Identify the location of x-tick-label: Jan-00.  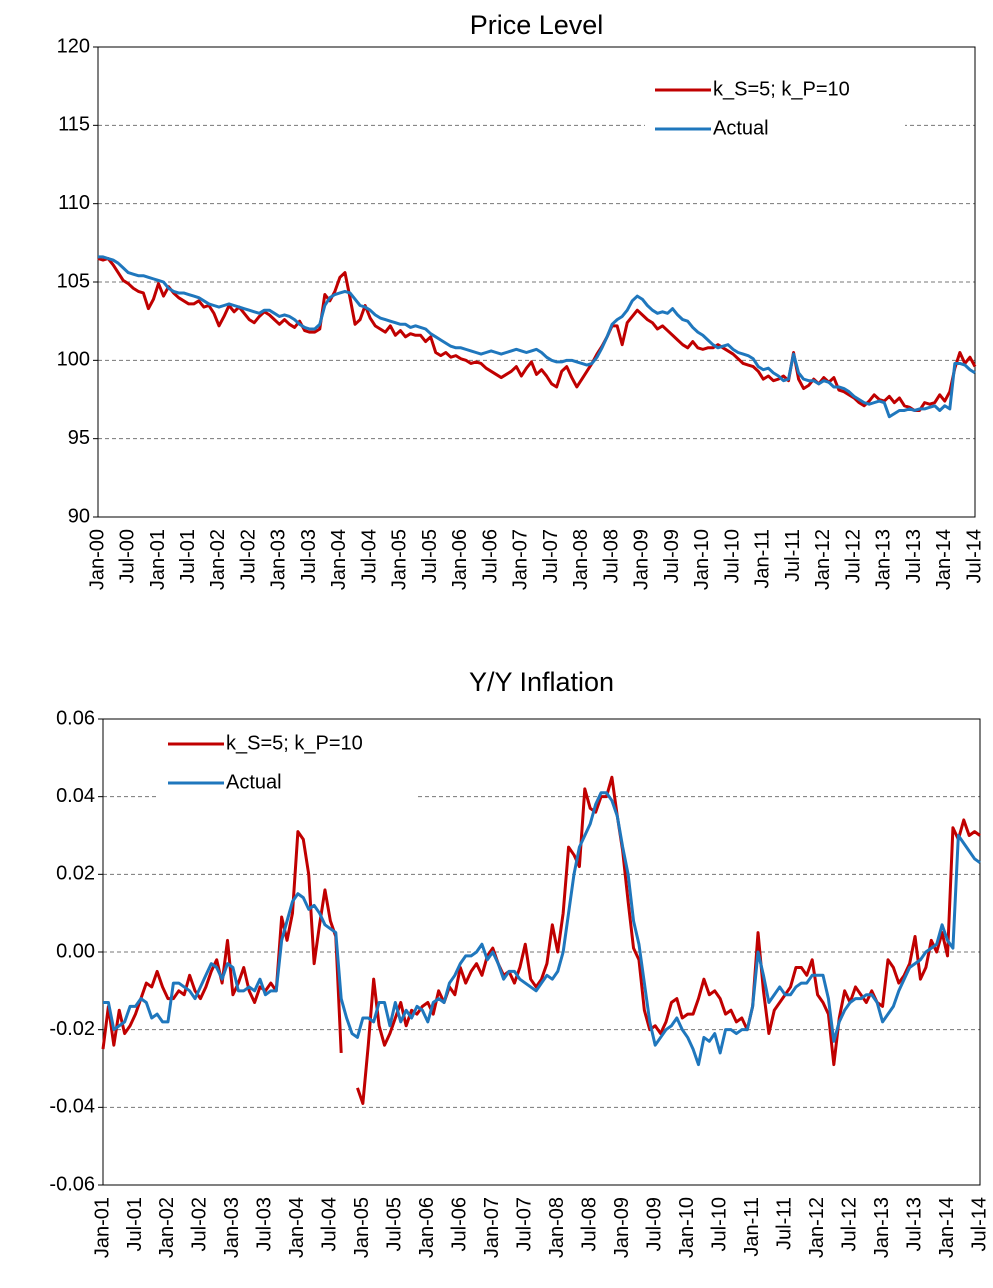
(97, 559).